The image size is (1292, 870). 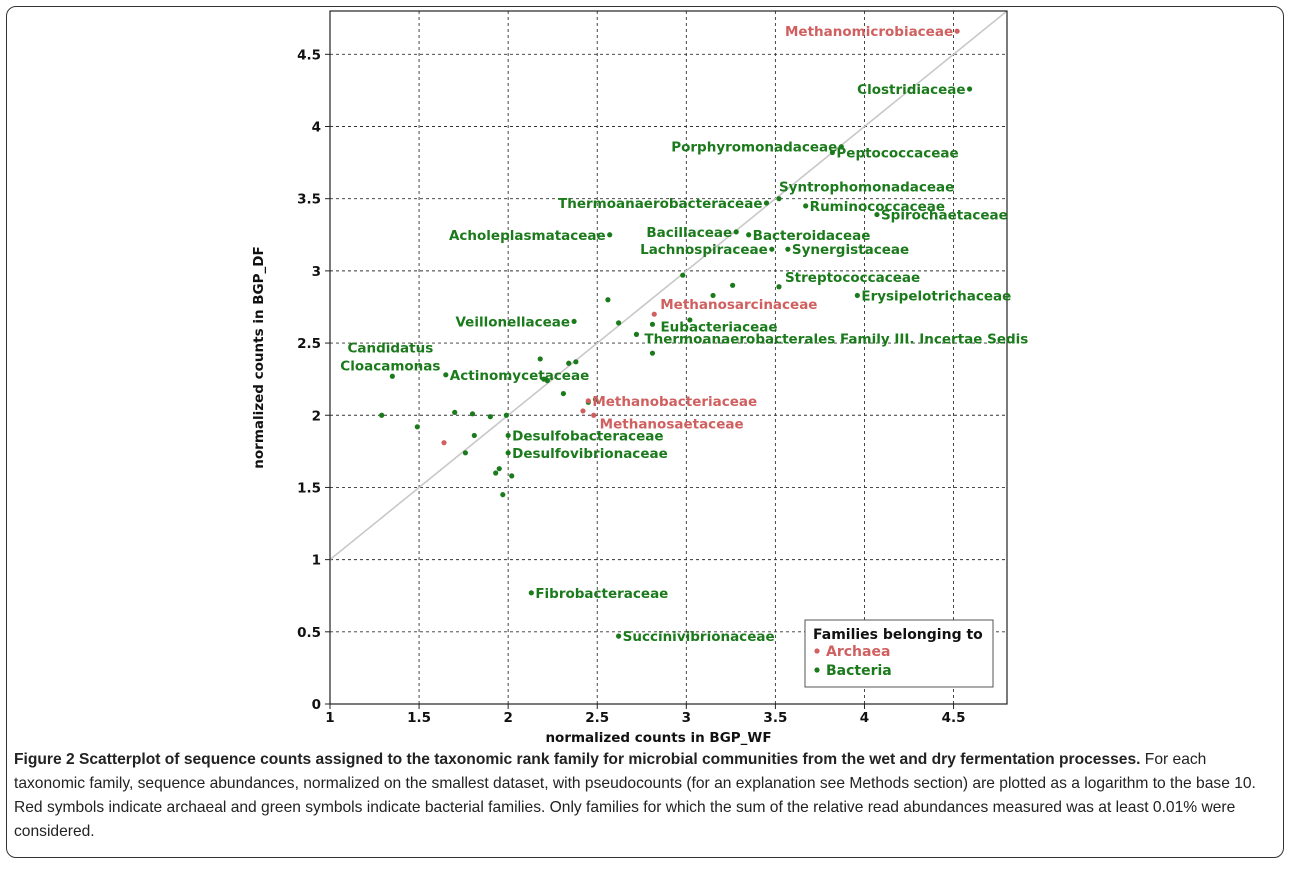 What do you see at coordinates (309, 344) in the screenshot?
I see `y-tick-label: 2.5` at bounding box center [309, 344].